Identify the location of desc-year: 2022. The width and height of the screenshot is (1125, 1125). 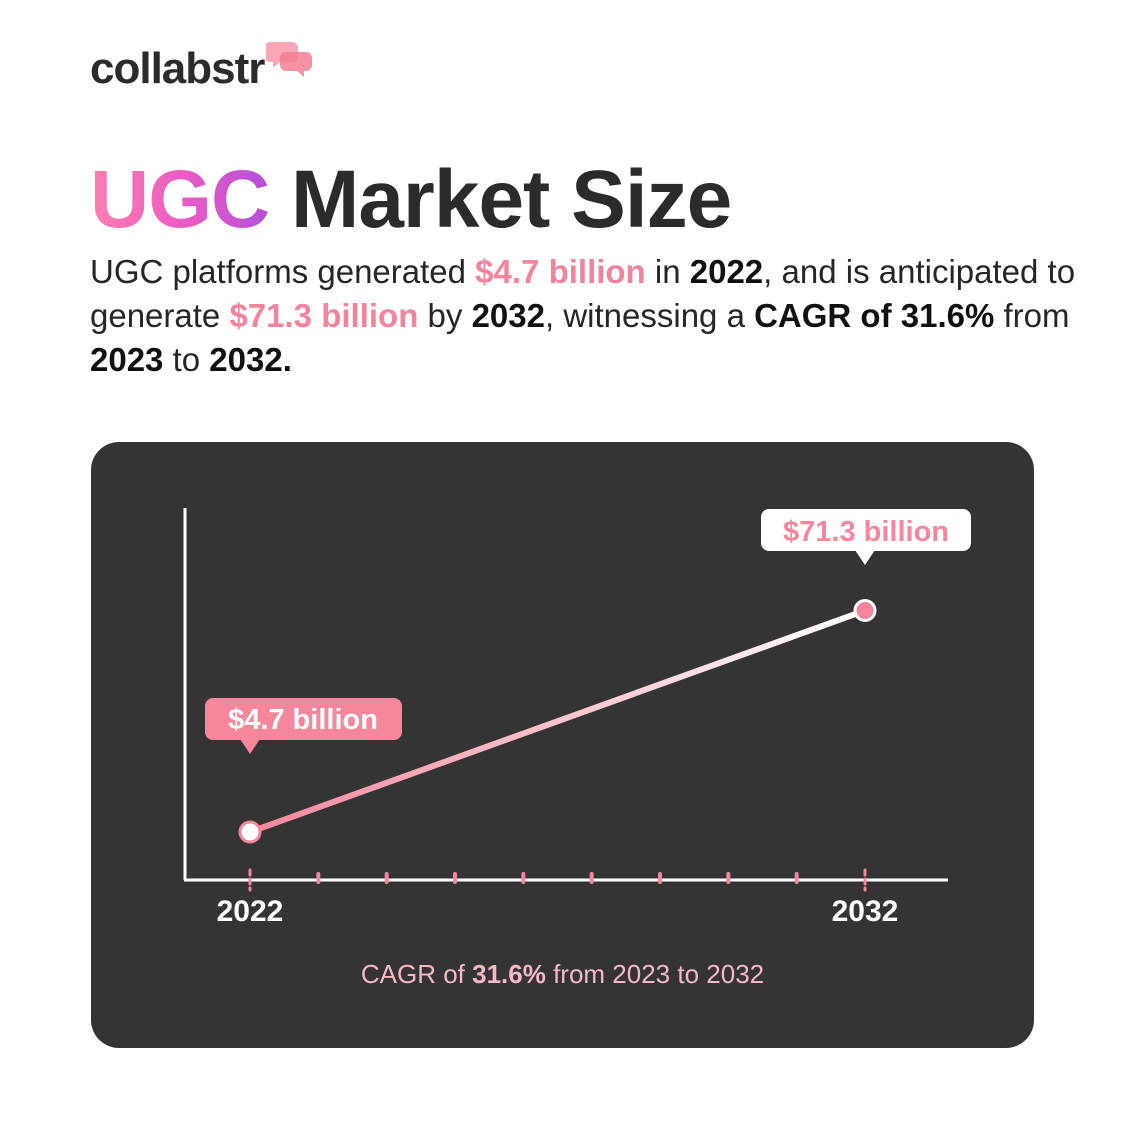
(726, 271).